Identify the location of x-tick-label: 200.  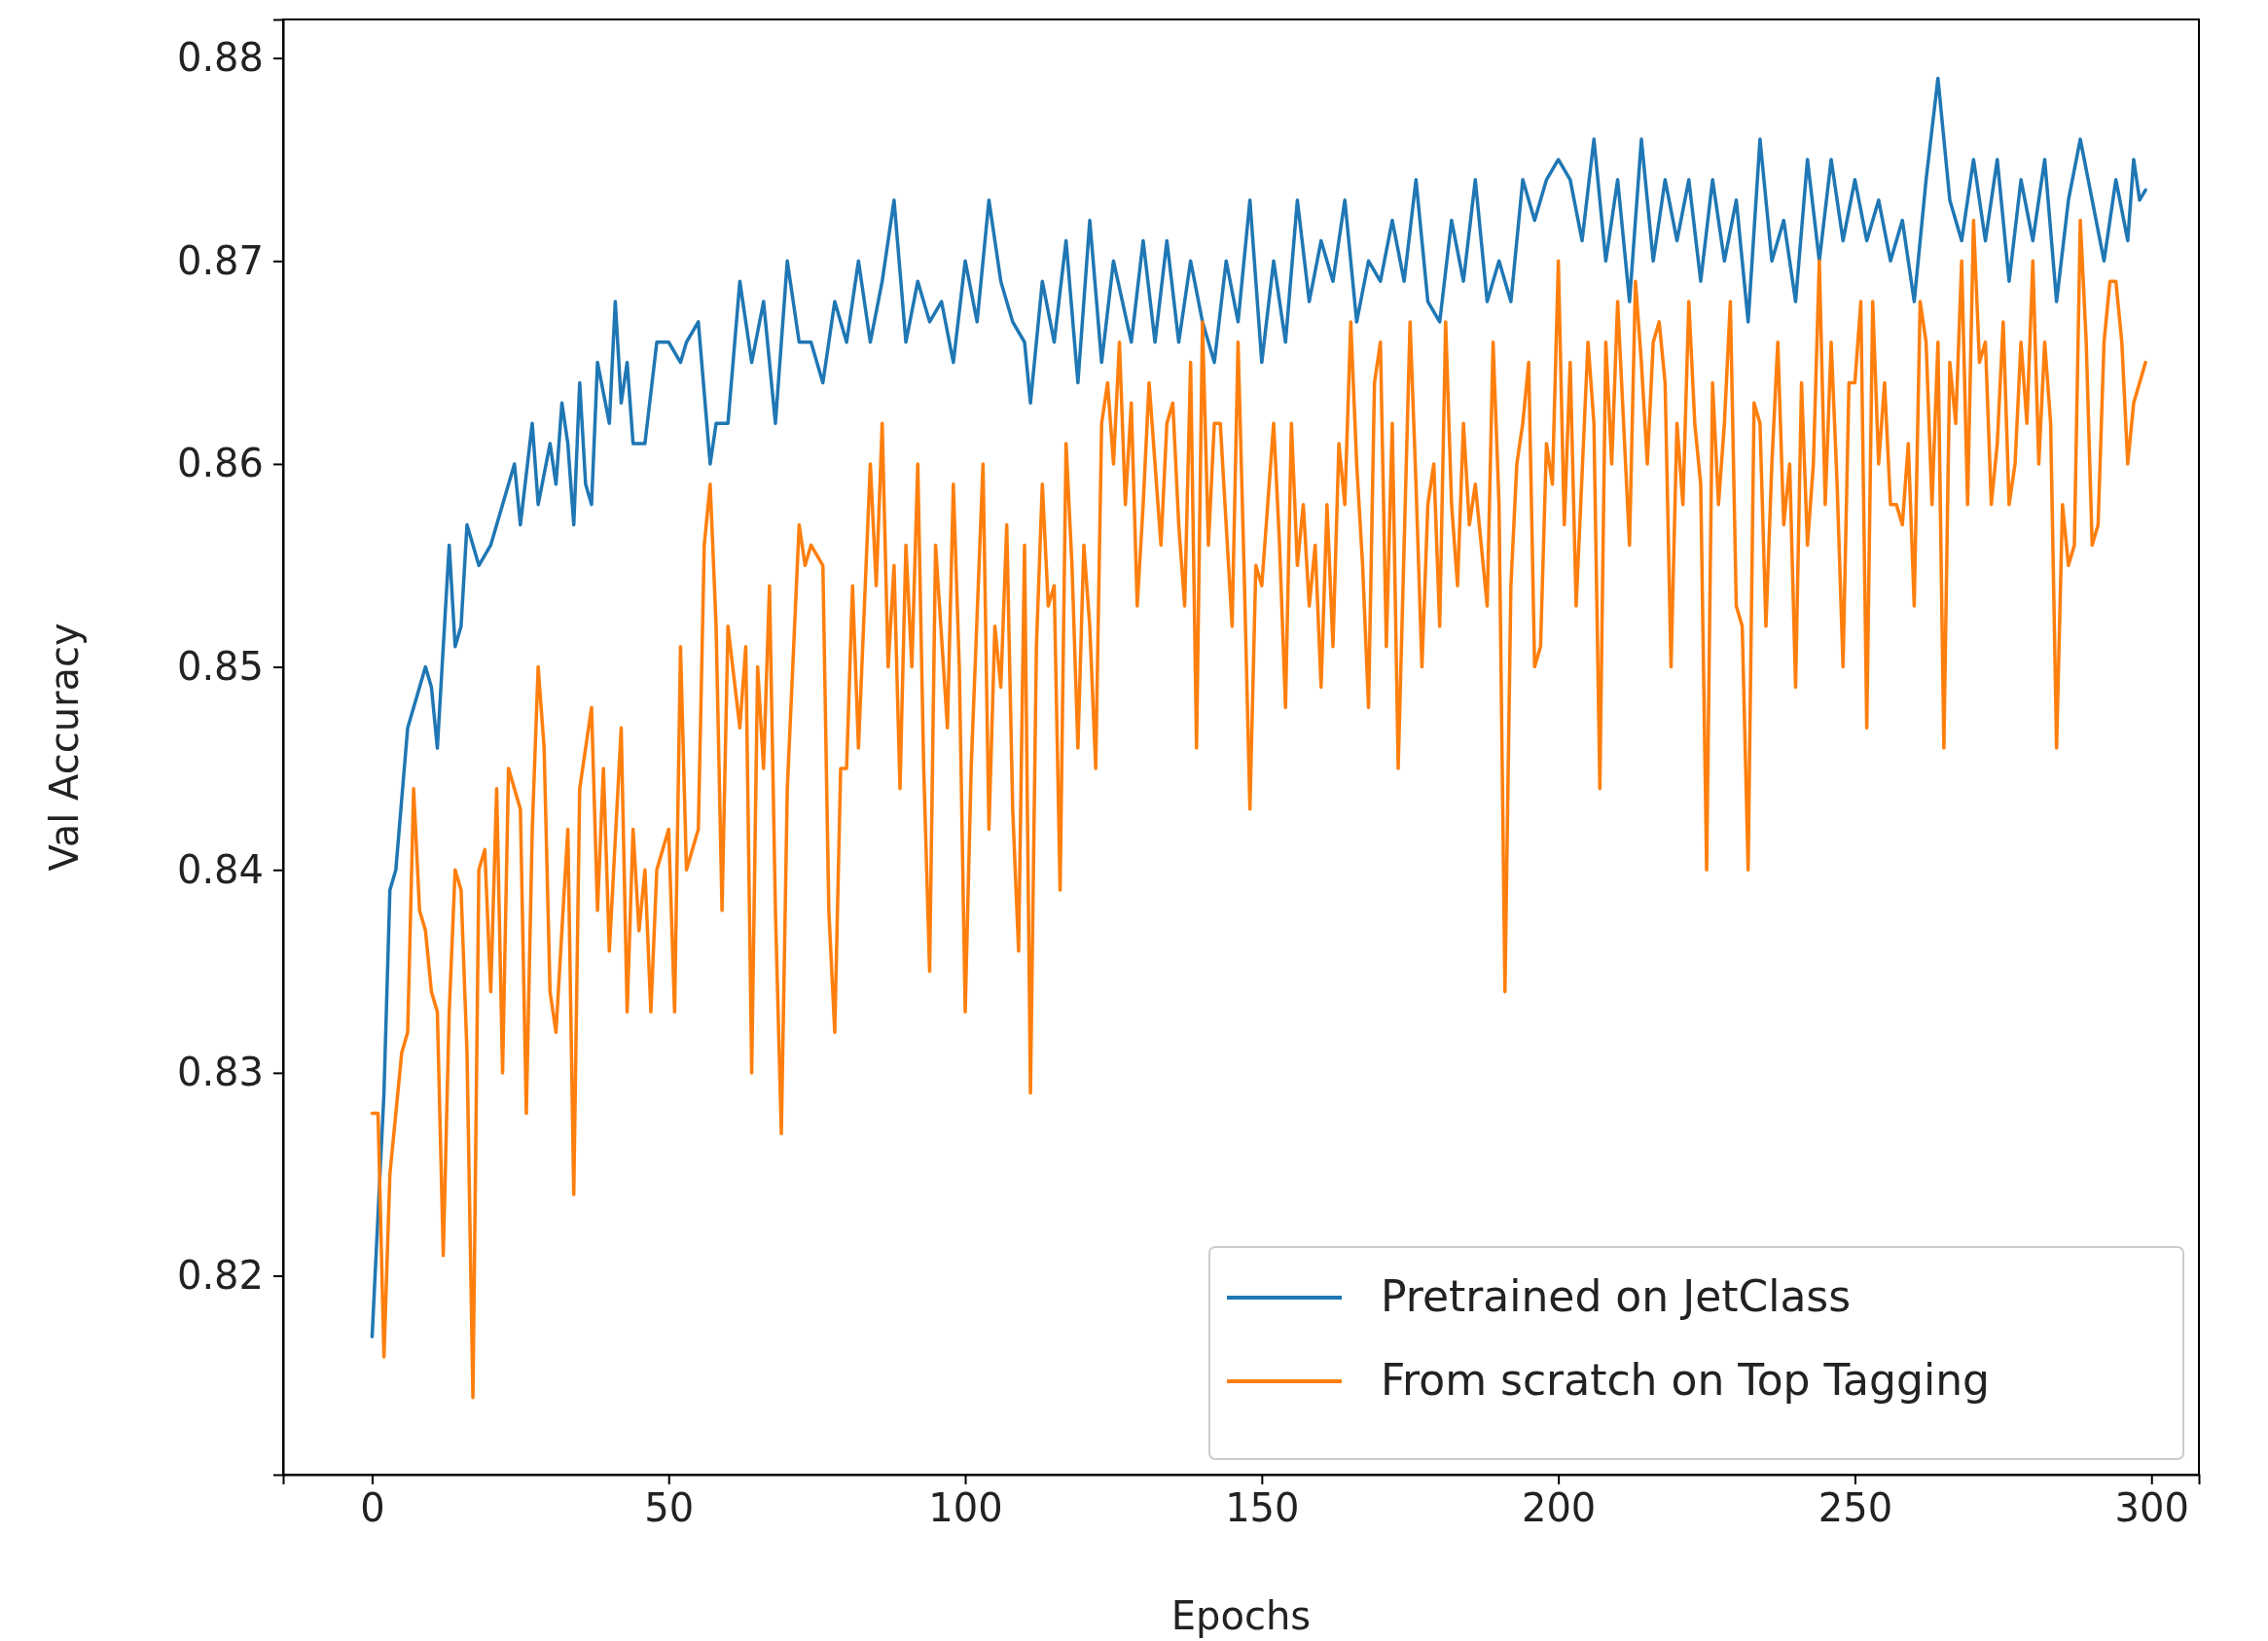
(1559, 1508).